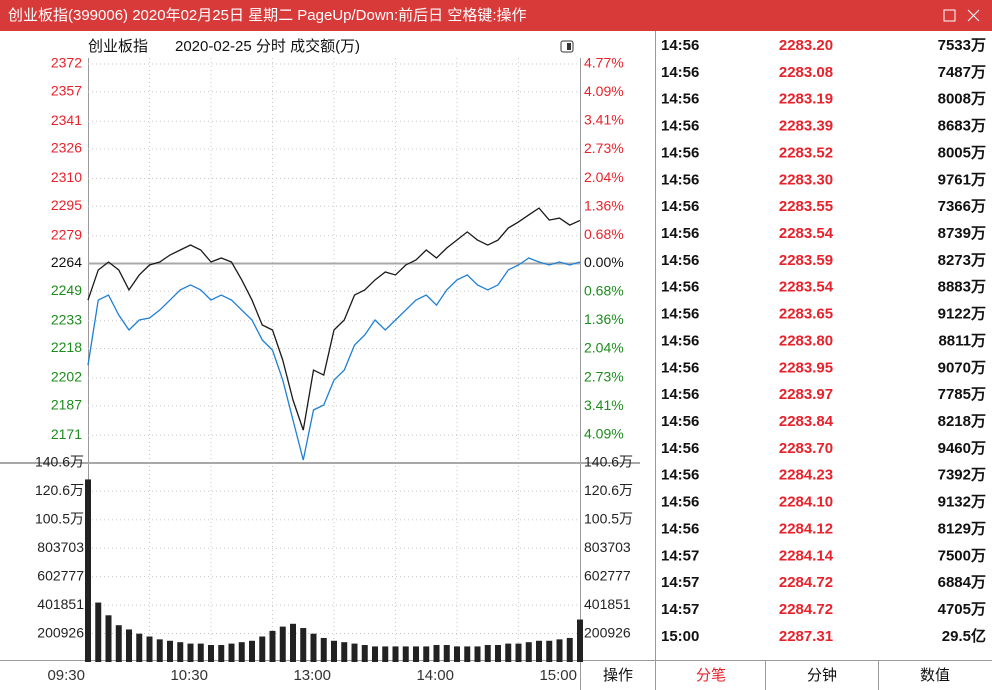 The width and height of the screenshot is (992, 690). Describe the element at coordinates (66, 120) in the screenshot. I see `y-tick-label: 2341` at that location.